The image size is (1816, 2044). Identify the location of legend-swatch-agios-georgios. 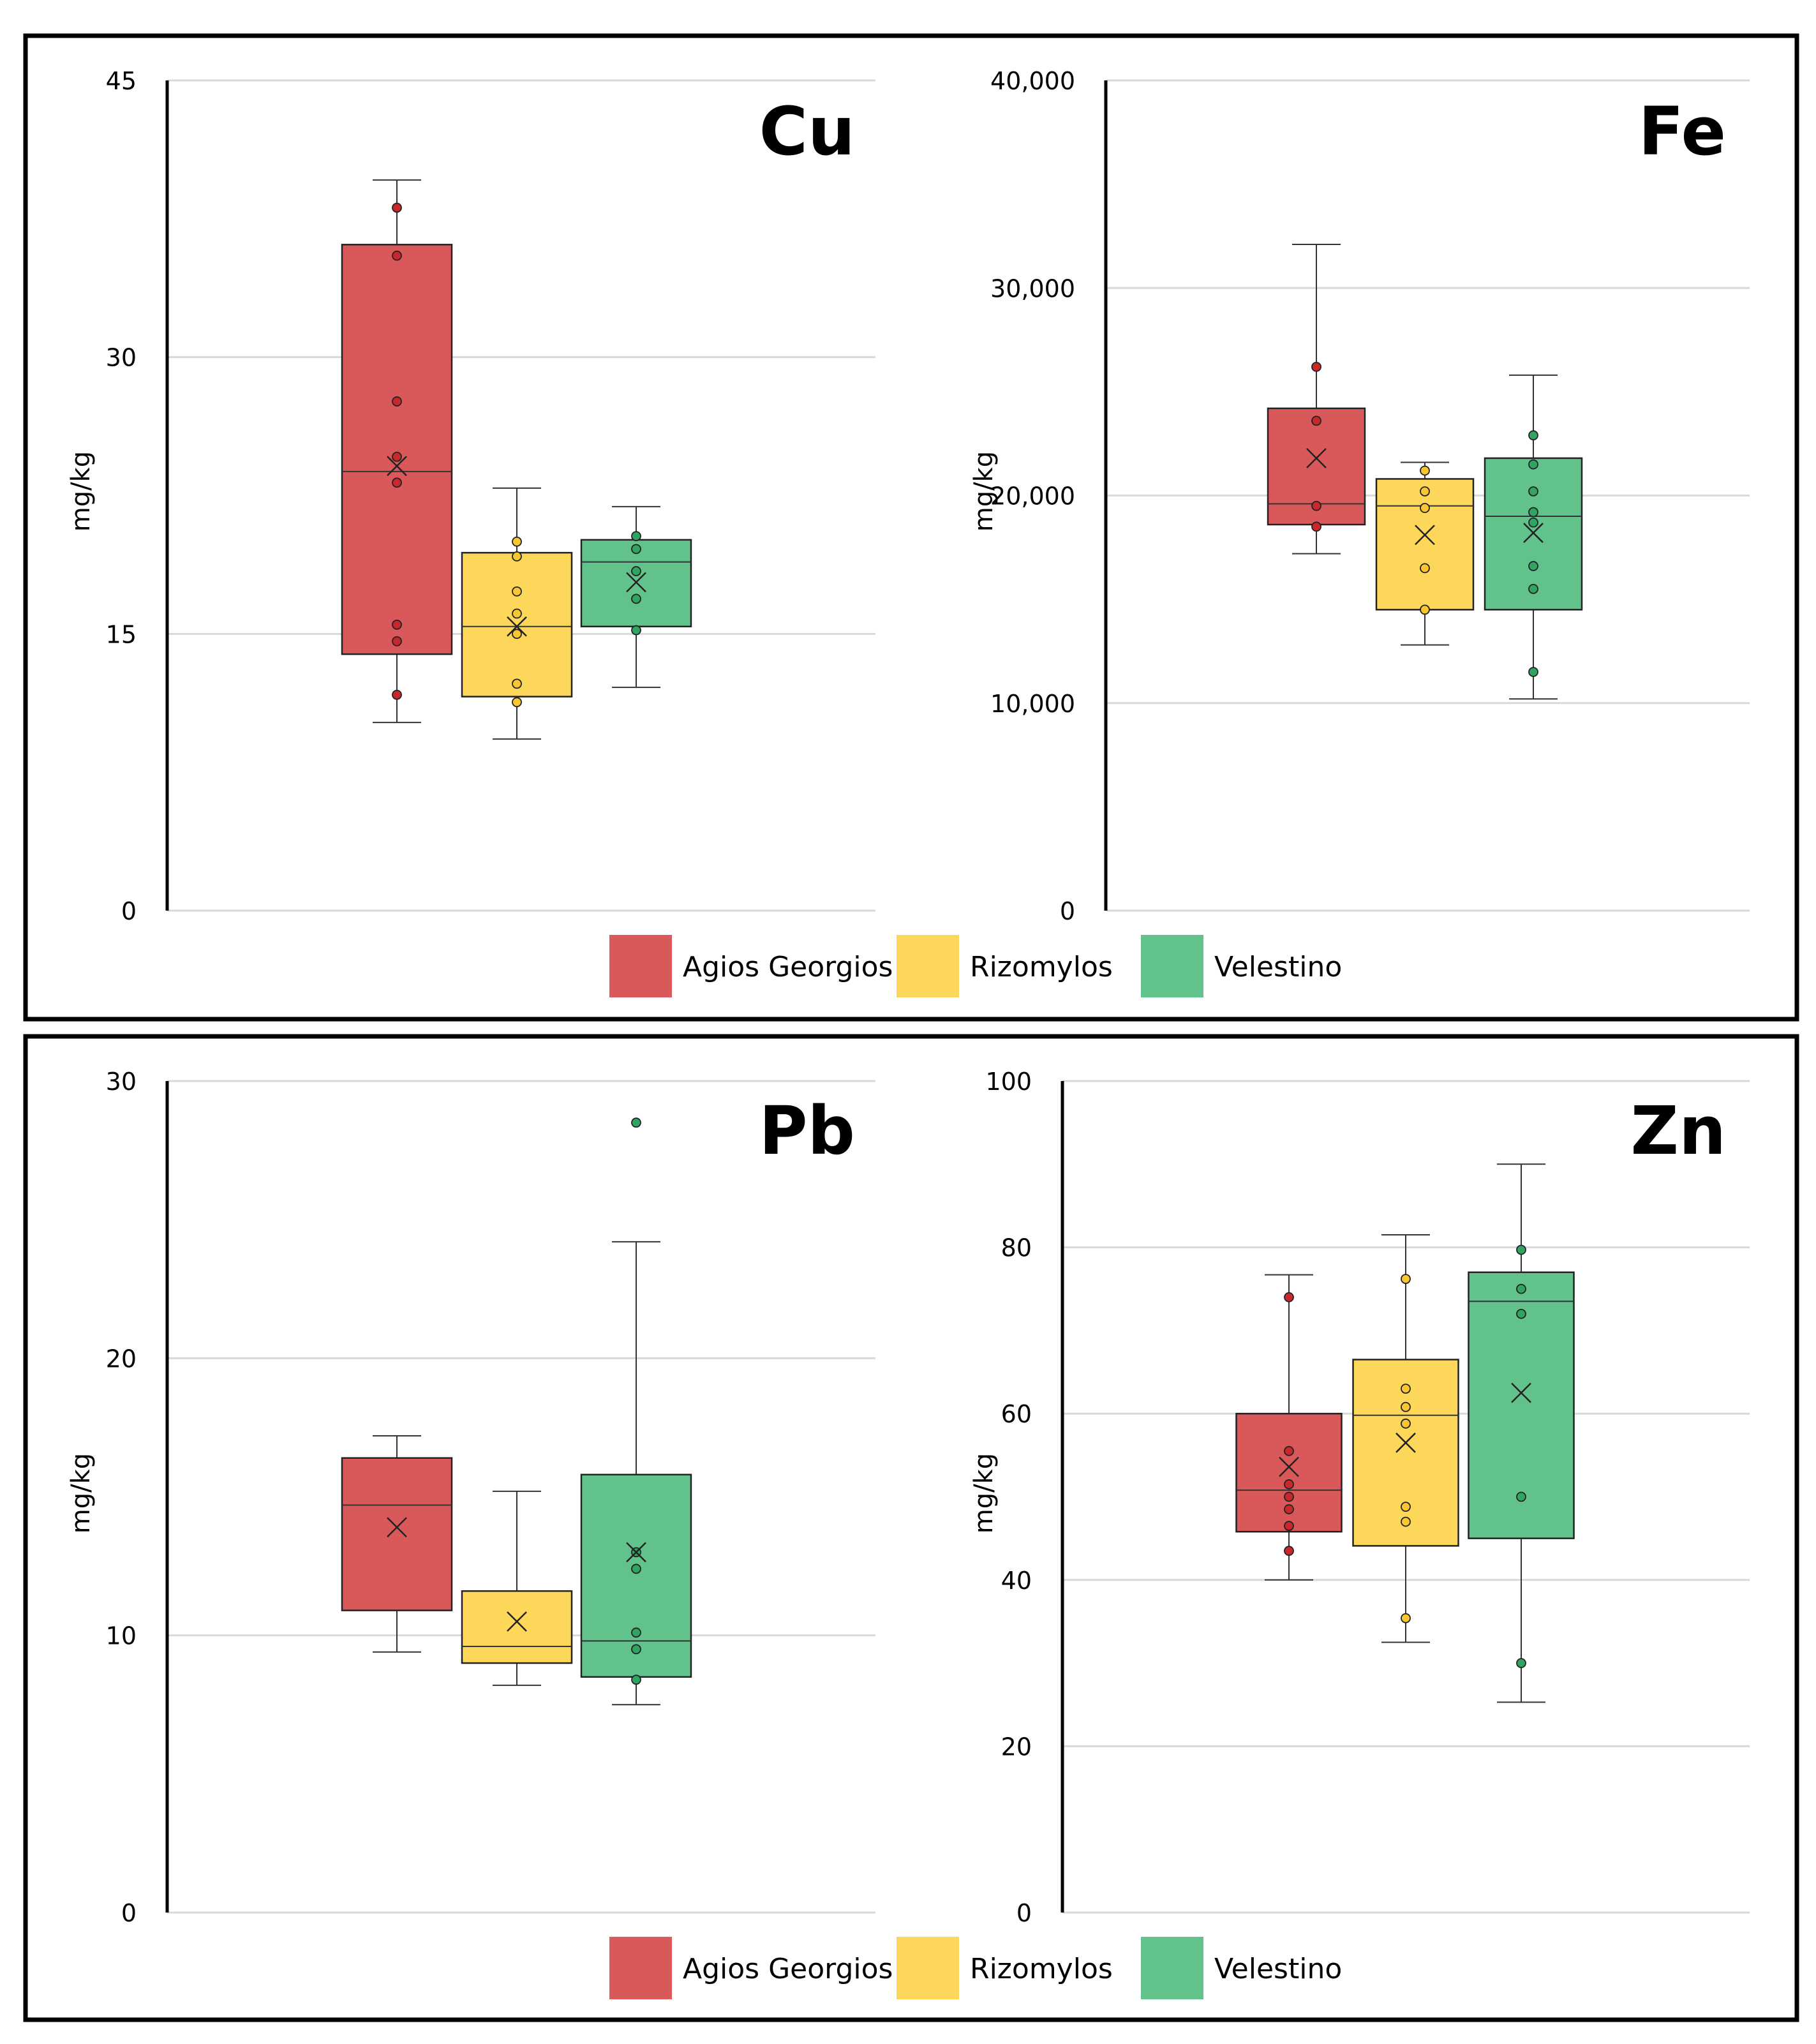
(640, 1968).